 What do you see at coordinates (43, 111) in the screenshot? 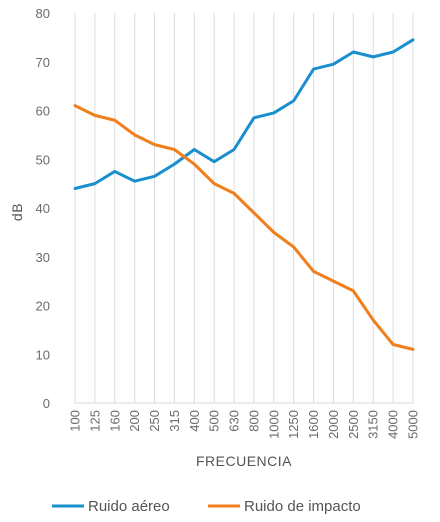
I see `y-tick-label-60: 60` at bounding box center [43, 111].